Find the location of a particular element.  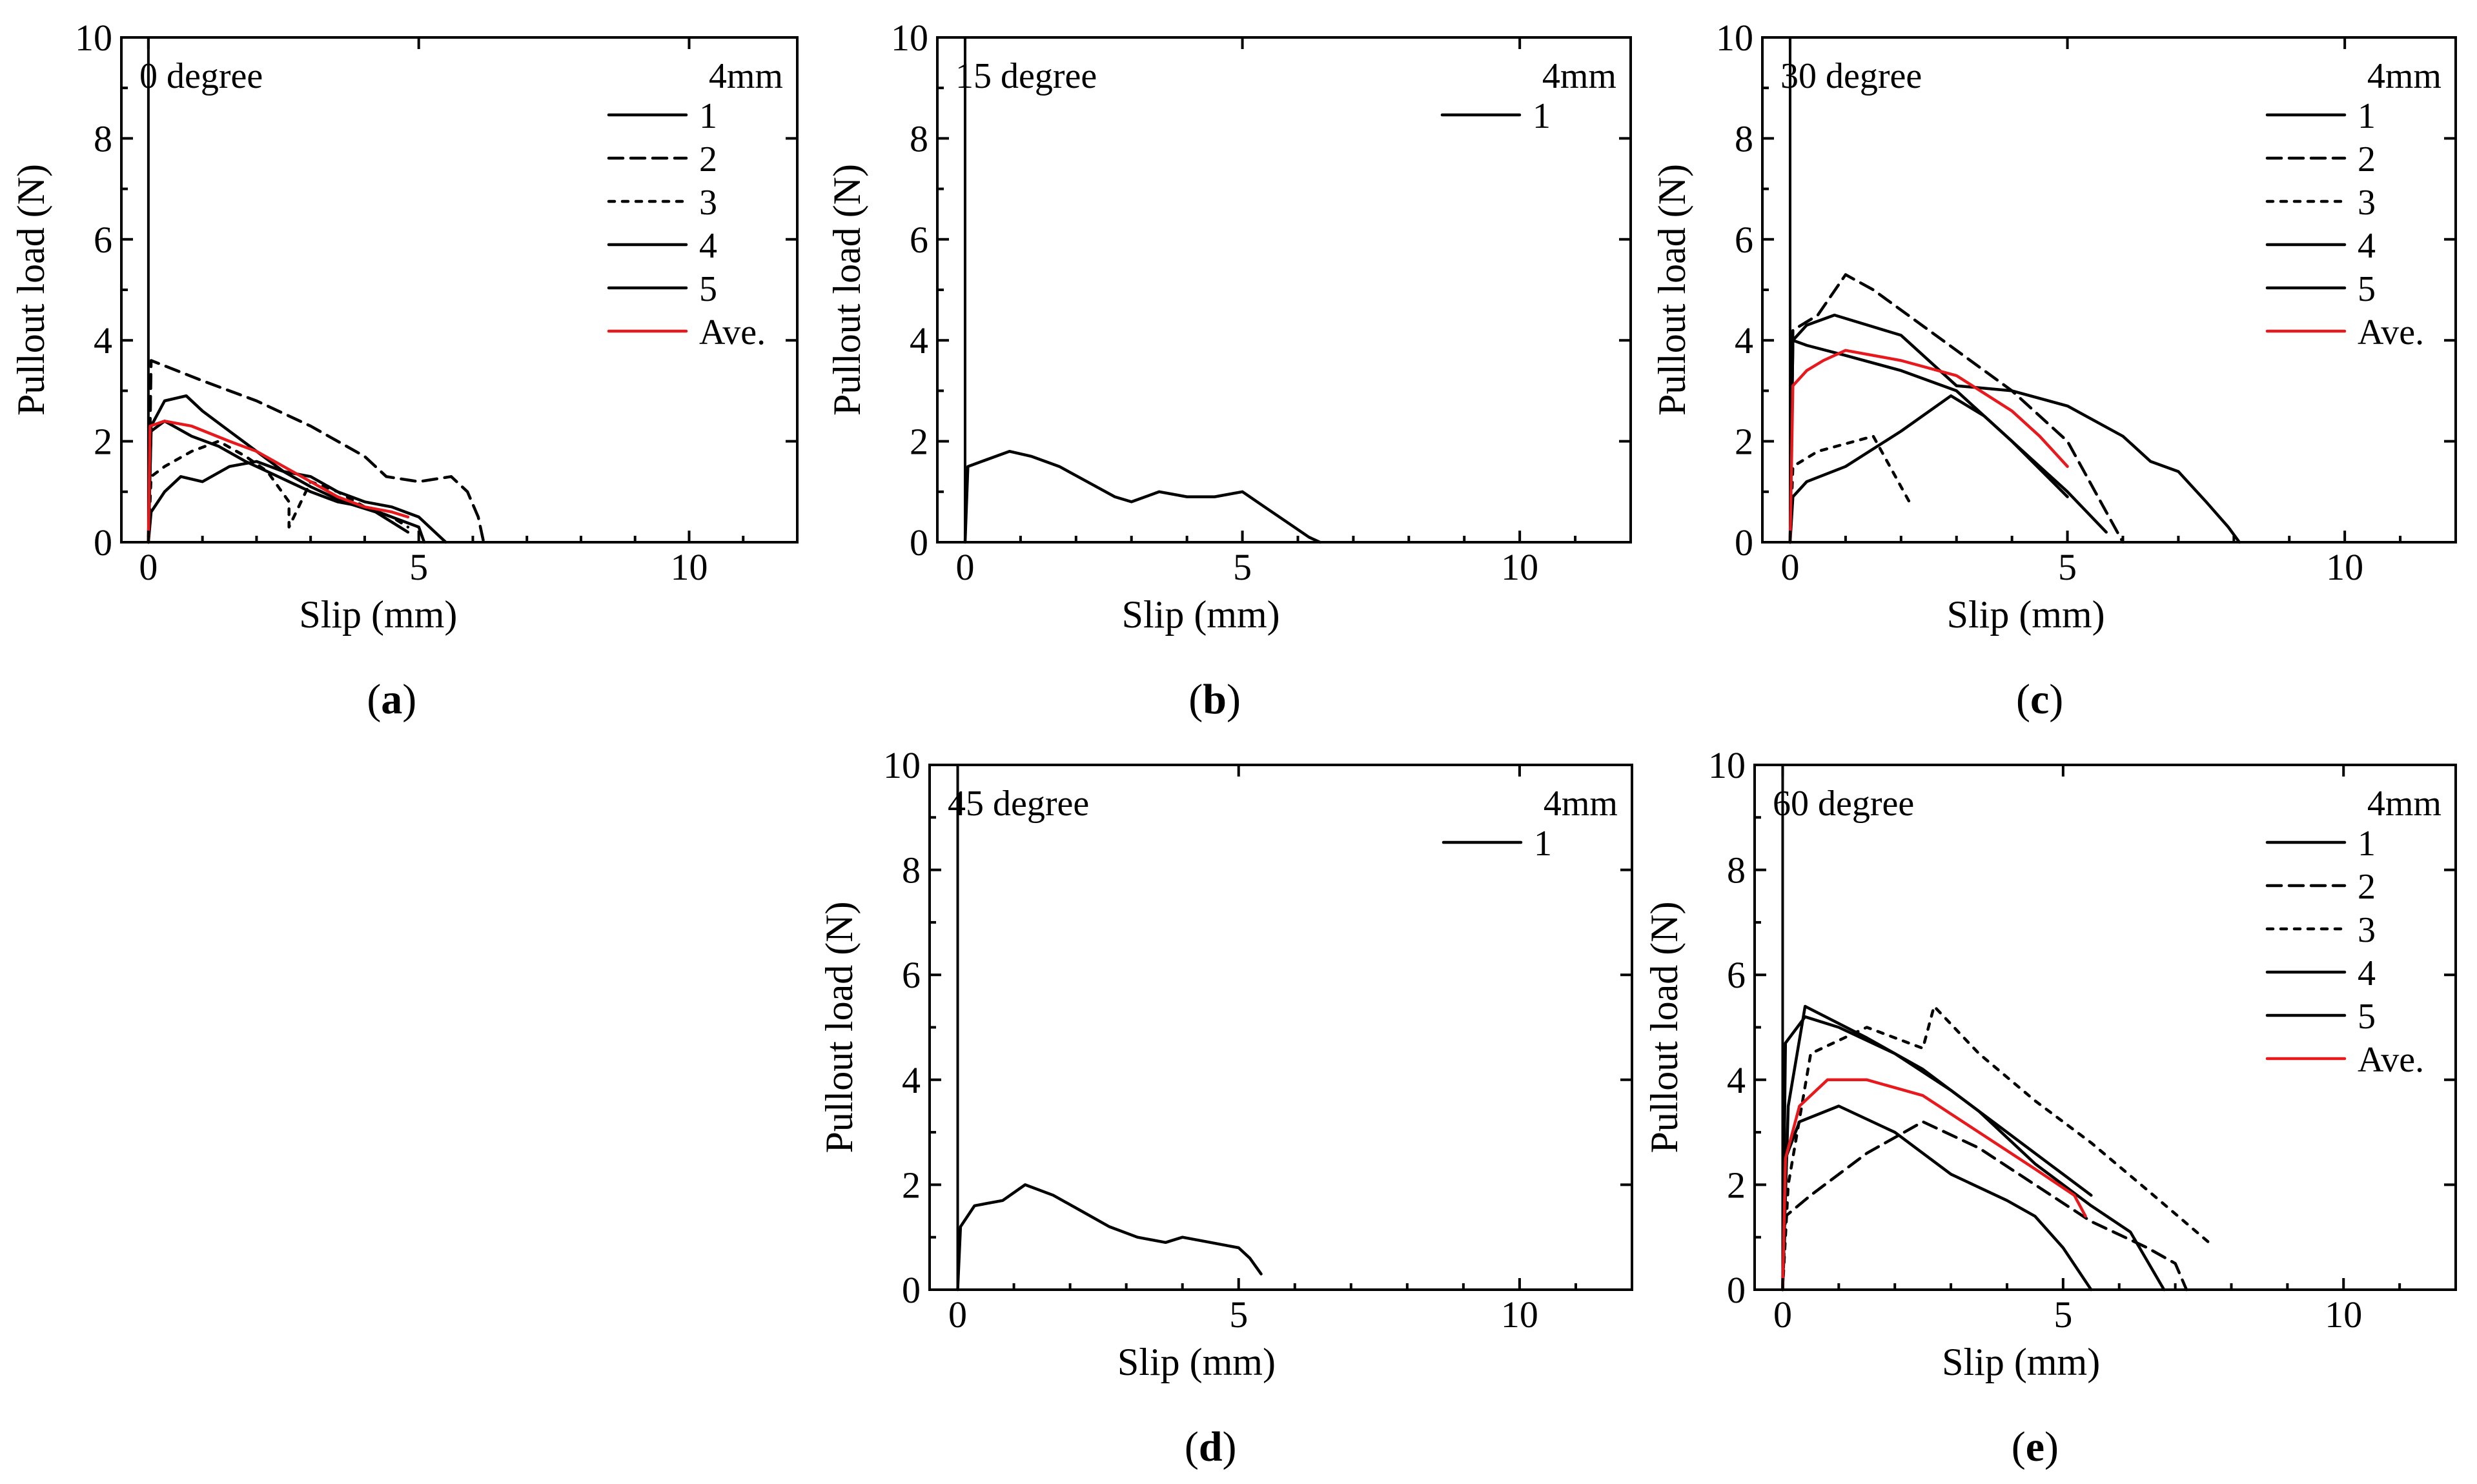

panel-letter: a is located at coordinates (392, 699).